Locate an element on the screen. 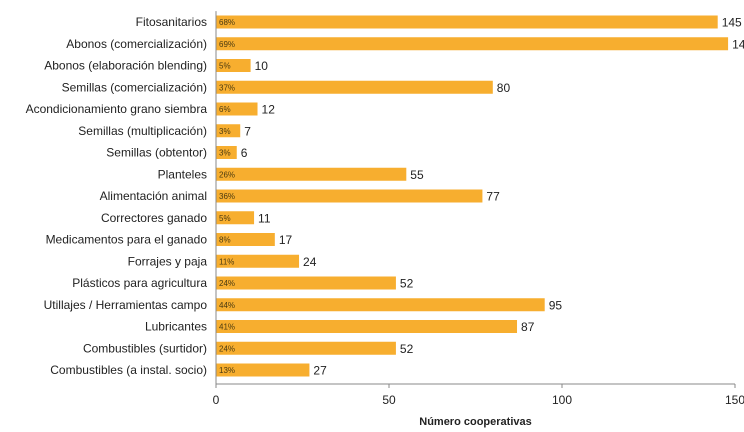  value-label: 12 is located at coordinates (269, 110).